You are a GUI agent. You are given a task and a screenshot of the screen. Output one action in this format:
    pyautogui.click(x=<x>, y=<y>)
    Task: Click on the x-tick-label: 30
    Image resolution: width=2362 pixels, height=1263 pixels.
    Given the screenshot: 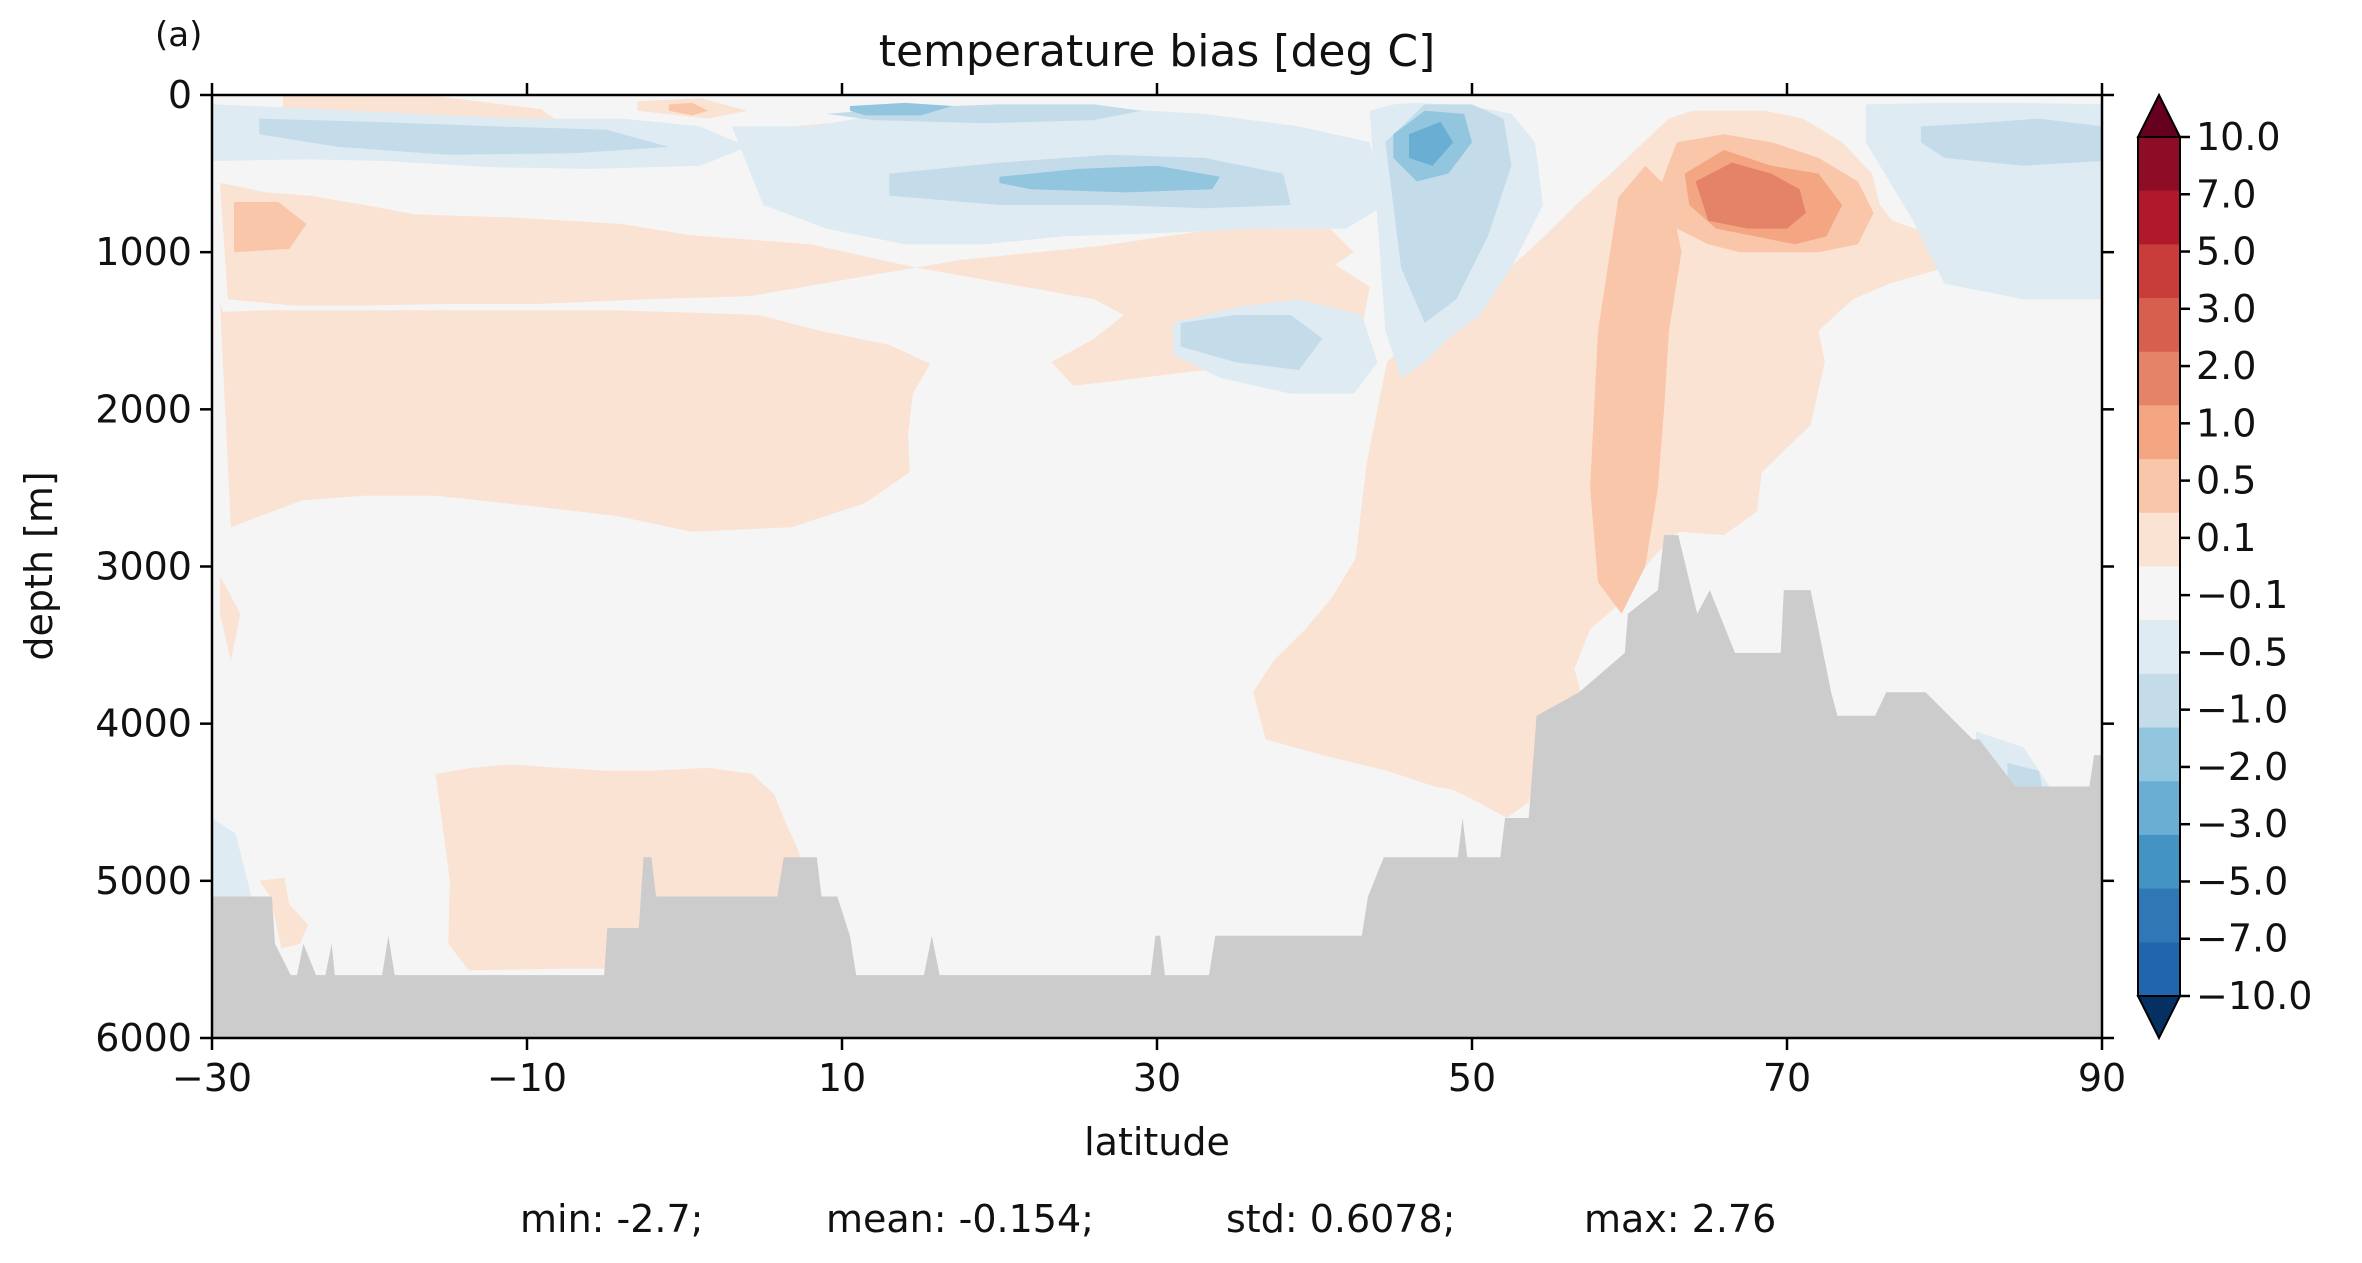 What is the action you would take?
    pyautogui.click(x=1157, y=1078)
    